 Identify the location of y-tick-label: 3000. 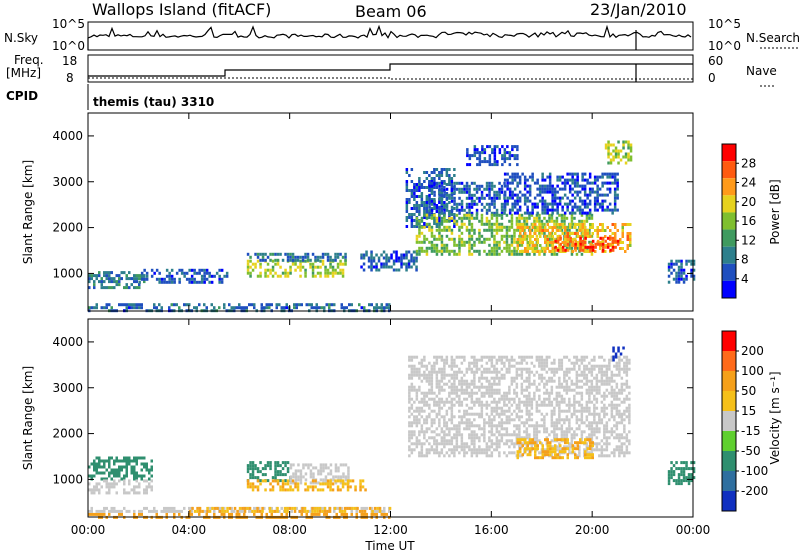
(67, 182).